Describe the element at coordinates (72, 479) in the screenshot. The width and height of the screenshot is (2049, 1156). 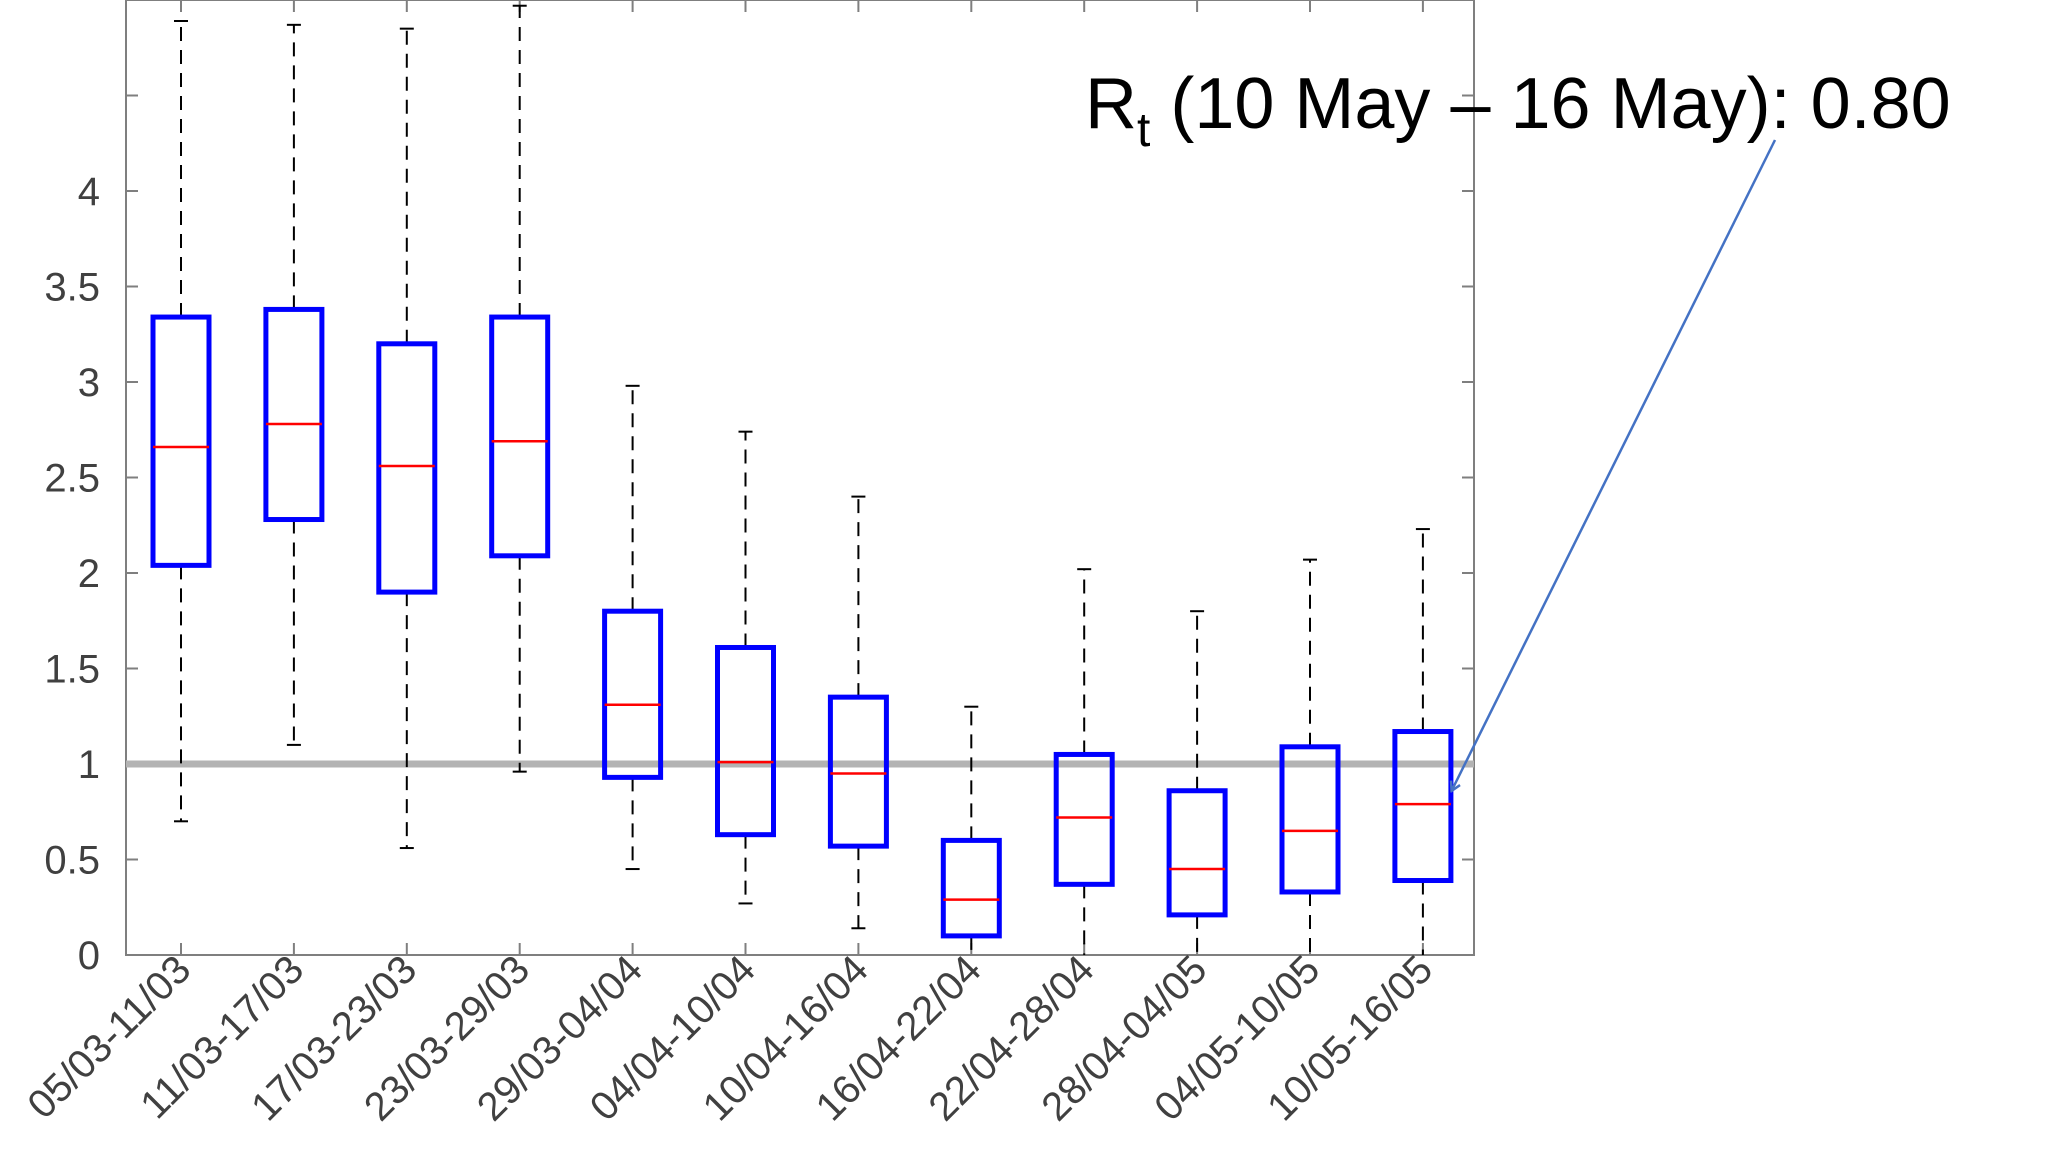
I see `y-tick-label: 2.5` at that location.